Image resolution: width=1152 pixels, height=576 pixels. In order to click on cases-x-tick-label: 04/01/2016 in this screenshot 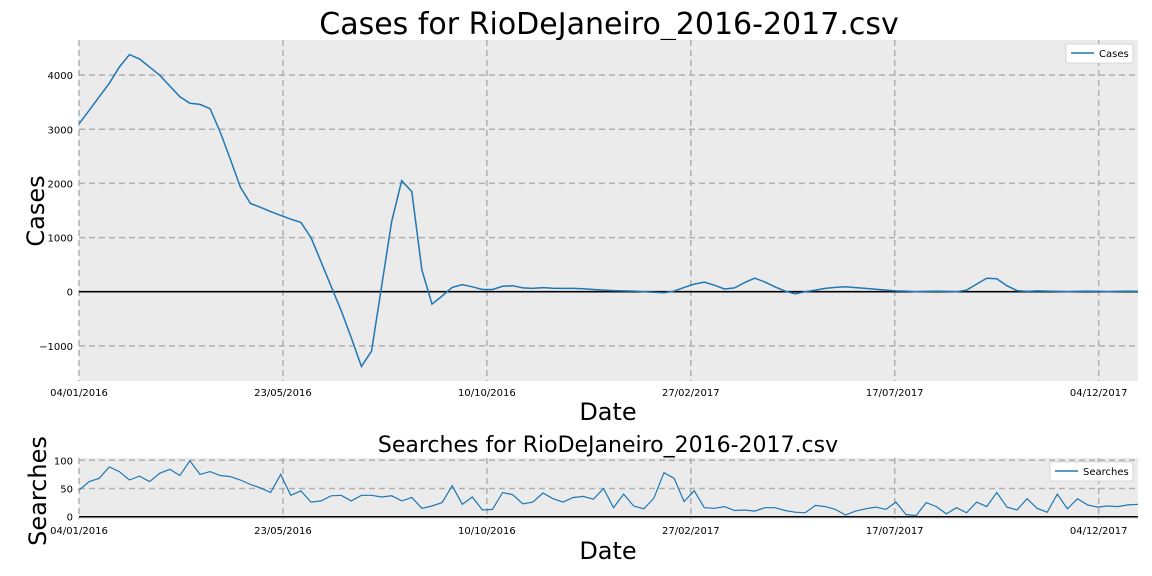, I will do `click(79, 393)`.